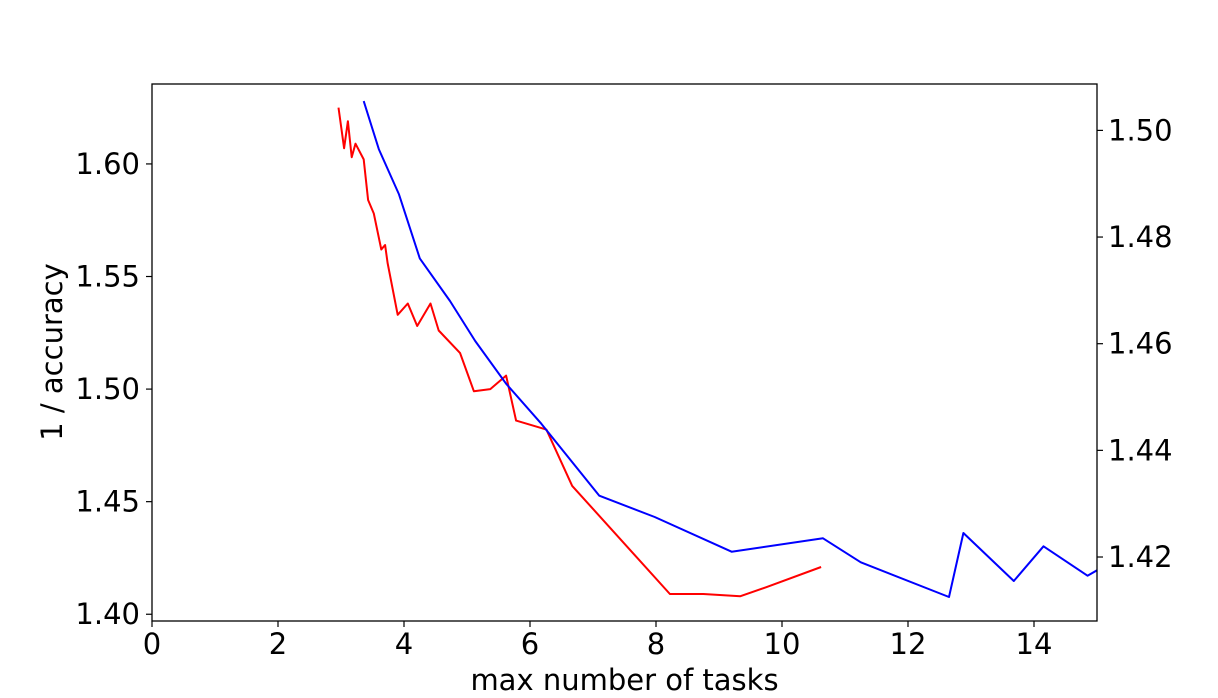 The height and width of the screenshot is (698, 1218). I want to click on y2-tick-label: 1.42, so click(1140, 557).